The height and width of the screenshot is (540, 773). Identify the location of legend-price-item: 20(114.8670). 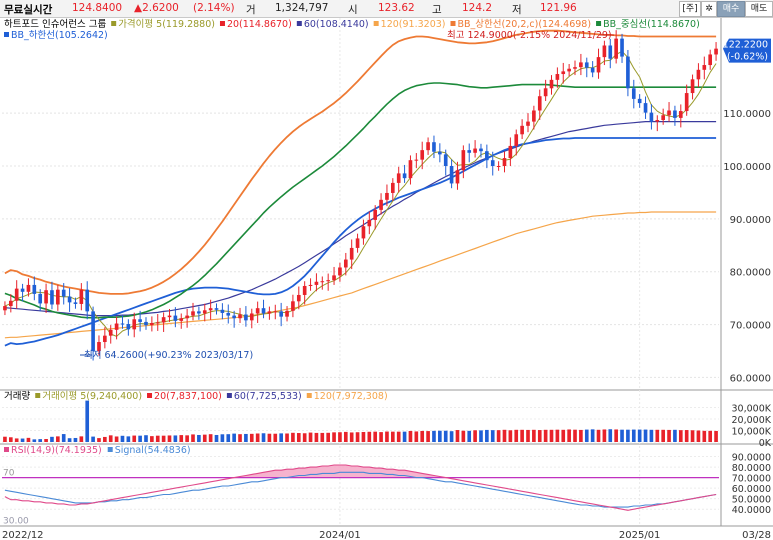
(259, 24).